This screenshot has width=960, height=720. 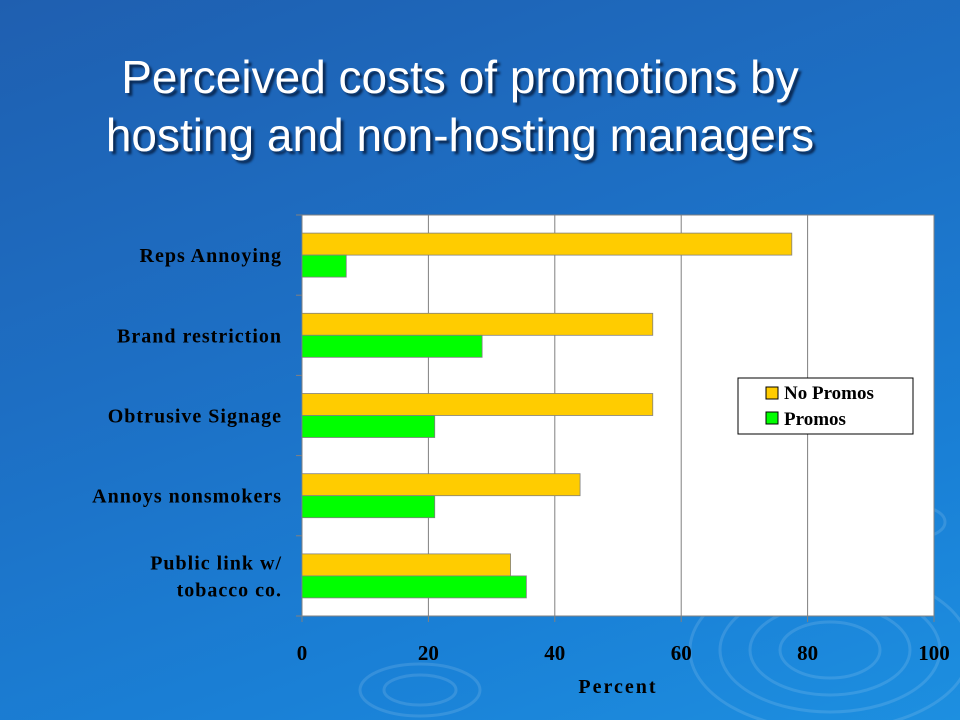 What do you see at coordinates (829, 393) in the screenshot?
I see `legend-label-no-promos: No Promos` at bounding box center [829, 393].